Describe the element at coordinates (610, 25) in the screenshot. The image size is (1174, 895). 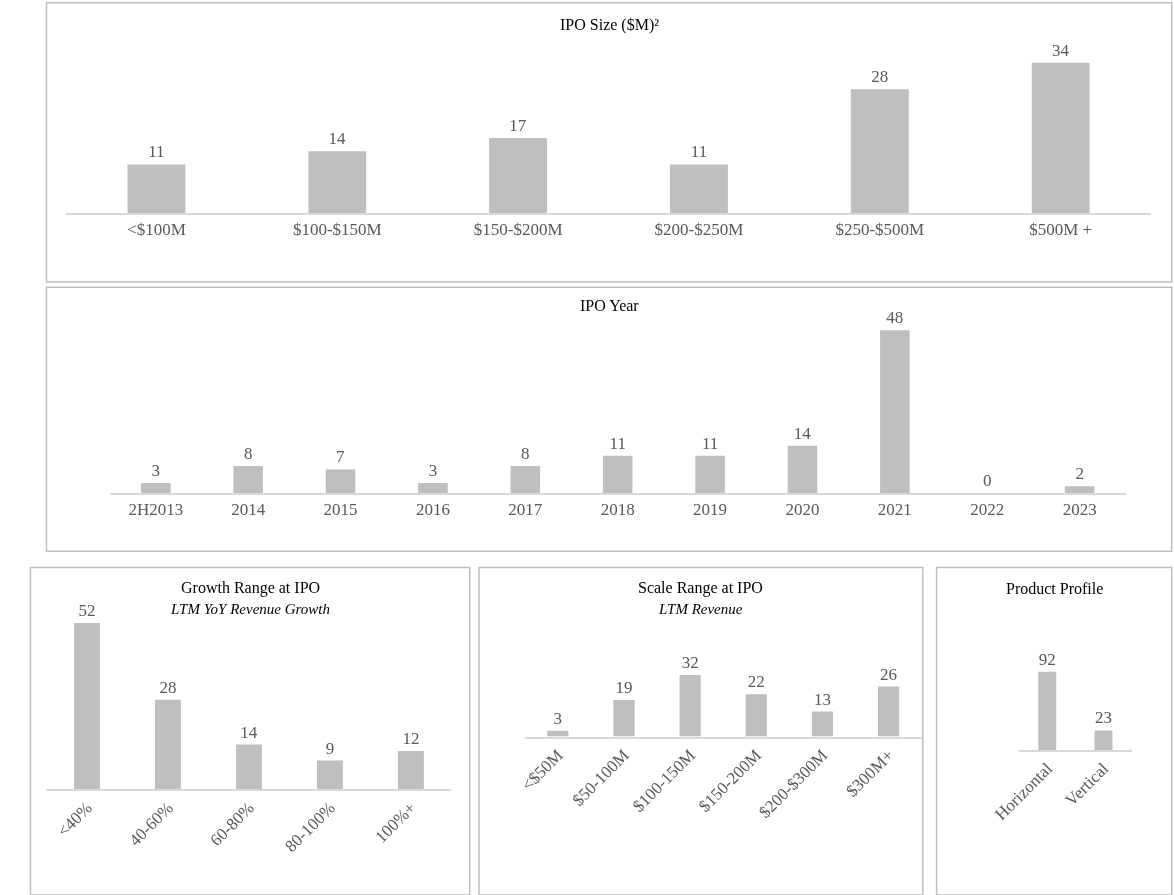
I see `chart-title: IPO Size ($M)²` at that location.